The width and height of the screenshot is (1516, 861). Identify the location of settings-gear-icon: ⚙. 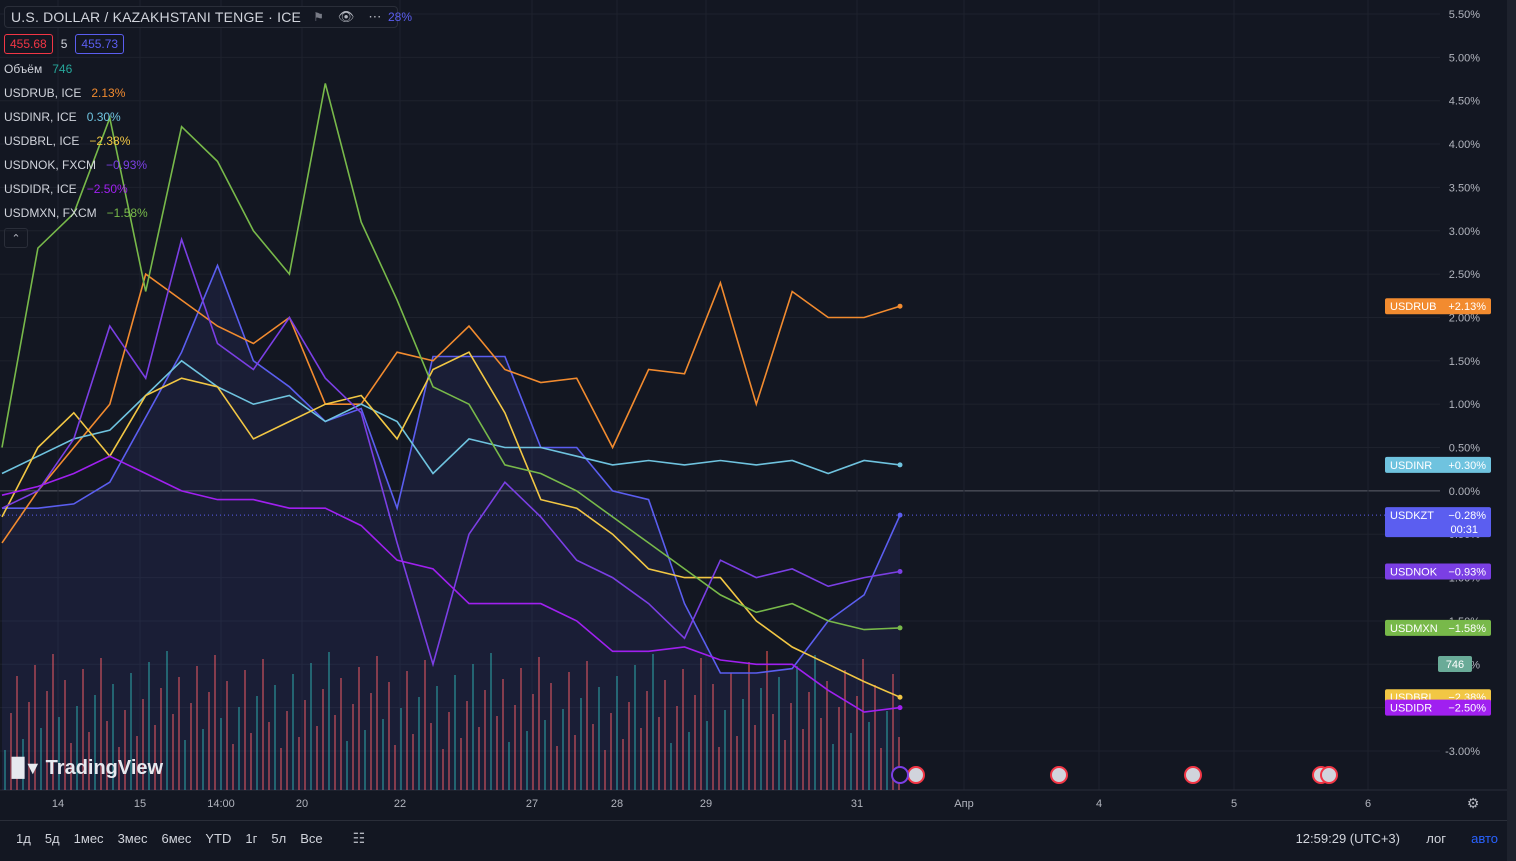
(1473, 804).